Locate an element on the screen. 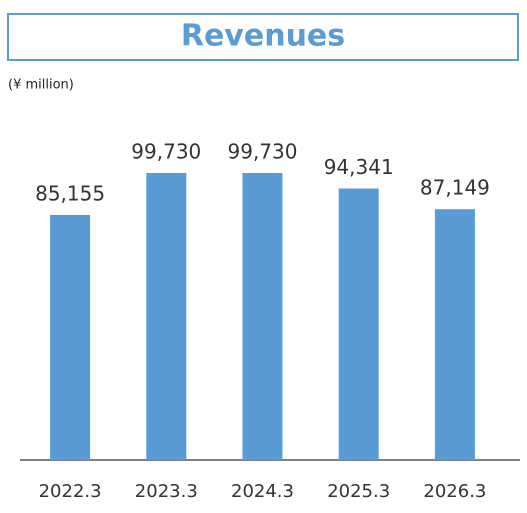 Image resolution: width=527 pixels, height=513 pixels. x-tick-label: 2022.3 is located at coordinates (70, 491).